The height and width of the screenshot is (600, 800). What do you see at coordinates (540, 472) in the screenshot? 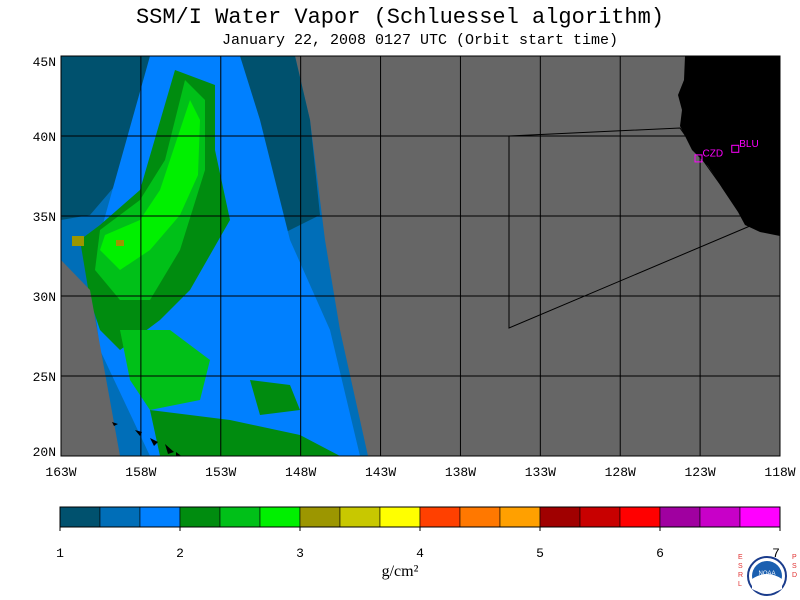
I see `lon-tick-label: 133W` at bounding box center [540, 472].